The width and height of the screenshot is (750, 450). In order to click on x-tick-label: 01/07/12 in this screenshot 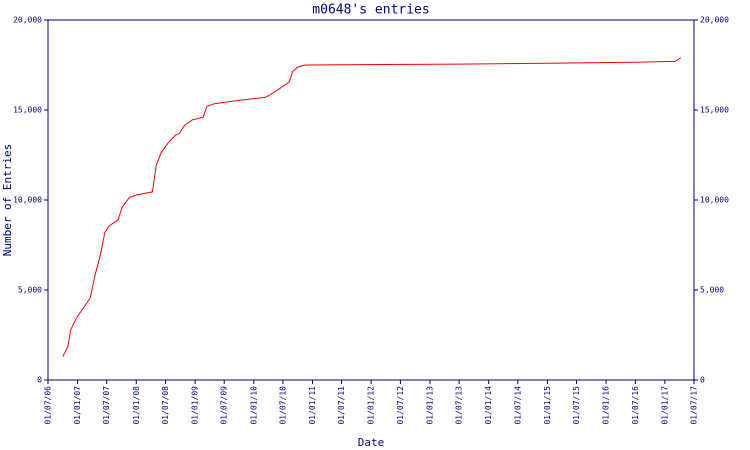, I will do `click(400, 405)`.